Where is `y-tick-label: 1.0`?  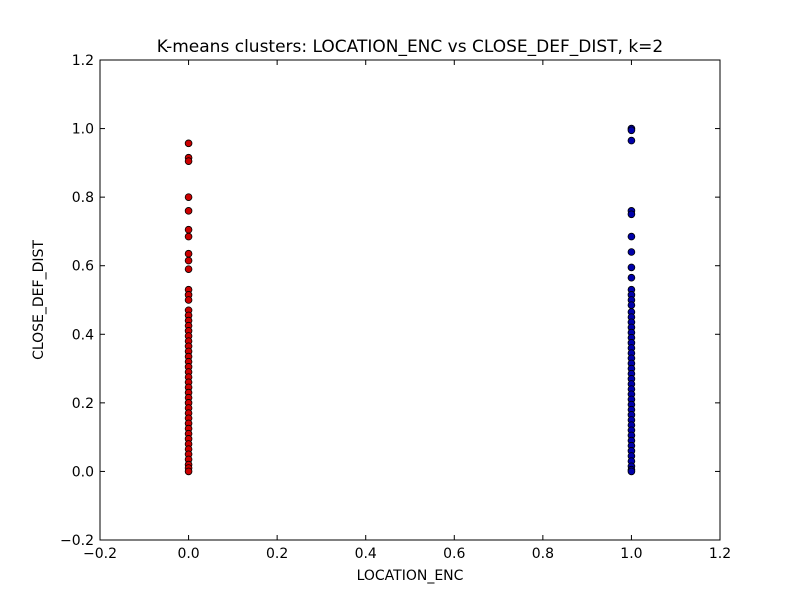
y-tick-label: 1.0 is located at coordinates (83, 130).